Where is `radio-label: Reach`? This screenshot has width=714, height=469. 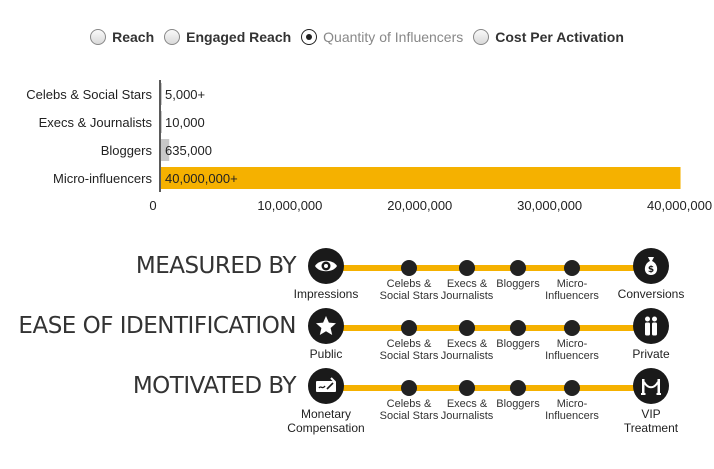
radio-label: Reach is located at coordinates (133, 37).